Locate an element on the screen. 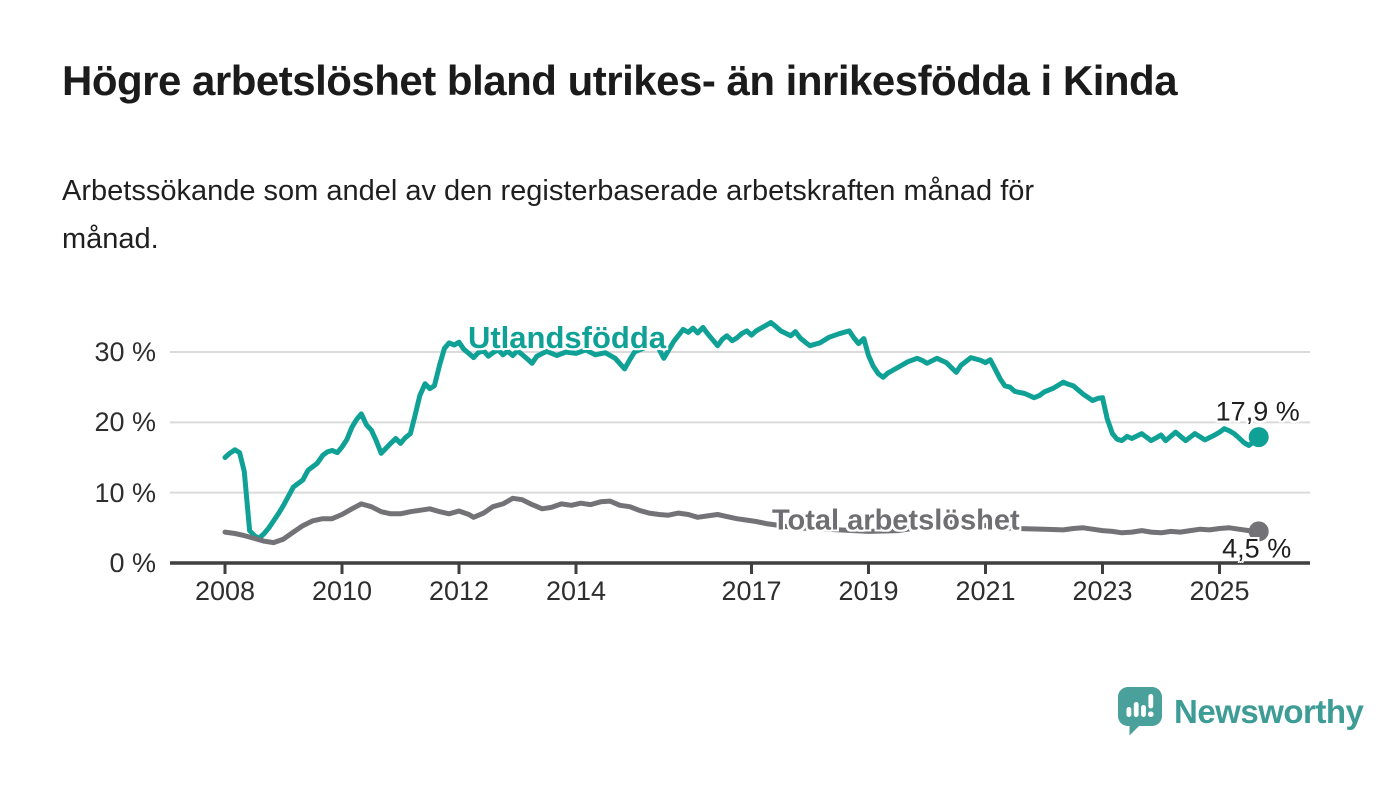 Image resolution: width=1400 pixels, height=794 pixels. subtitle-line-2: månad. is located at coordinates (110, 239).